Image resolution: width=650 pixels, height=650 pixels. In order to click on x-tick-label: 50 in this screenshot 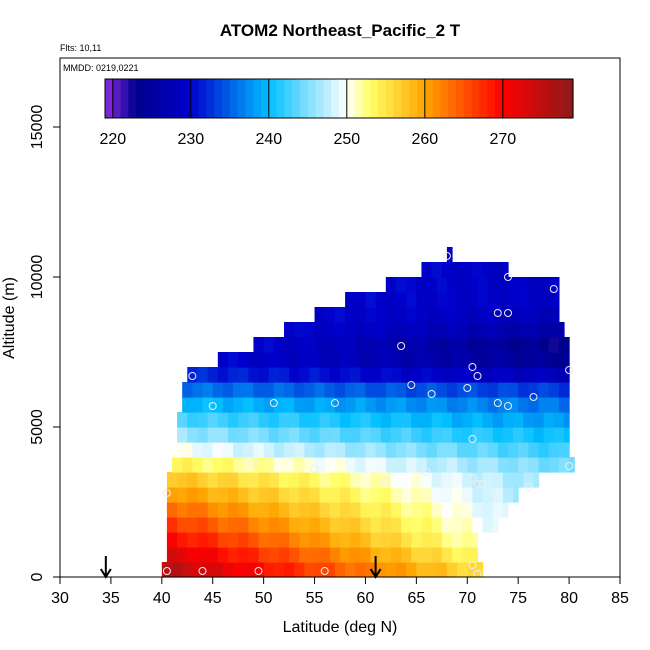, I will do `click(264, 598)`.